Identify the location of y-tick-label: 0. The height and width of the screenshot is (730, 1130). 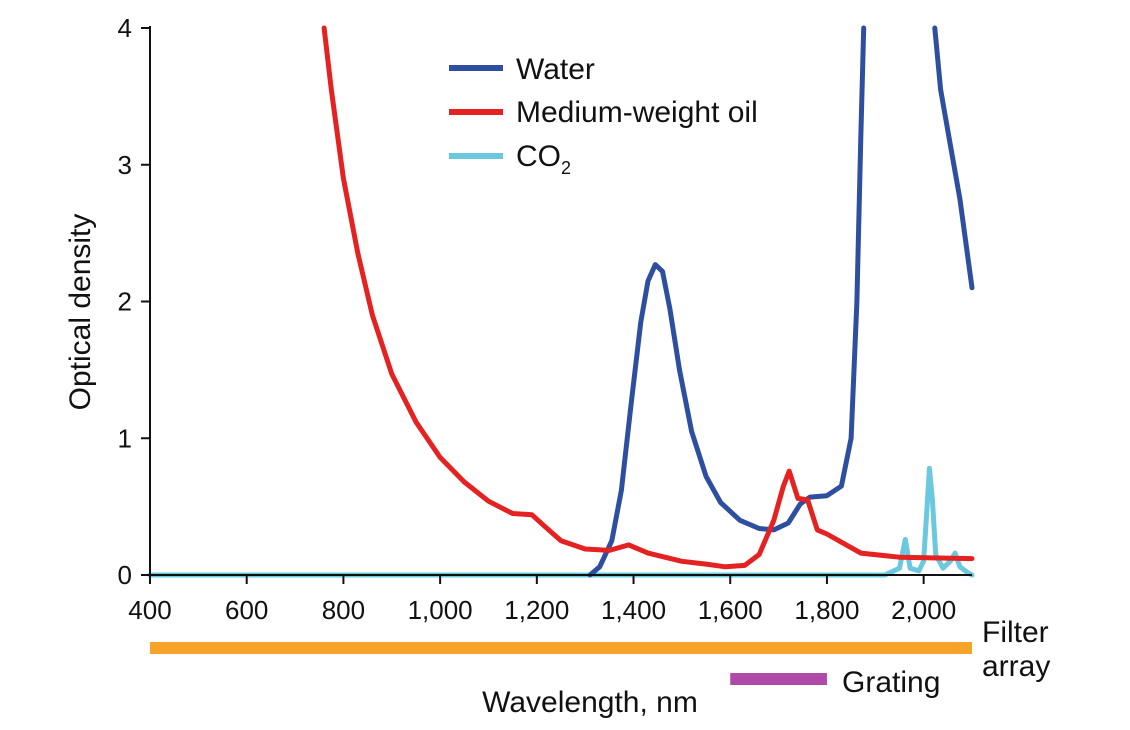
(125, 575).